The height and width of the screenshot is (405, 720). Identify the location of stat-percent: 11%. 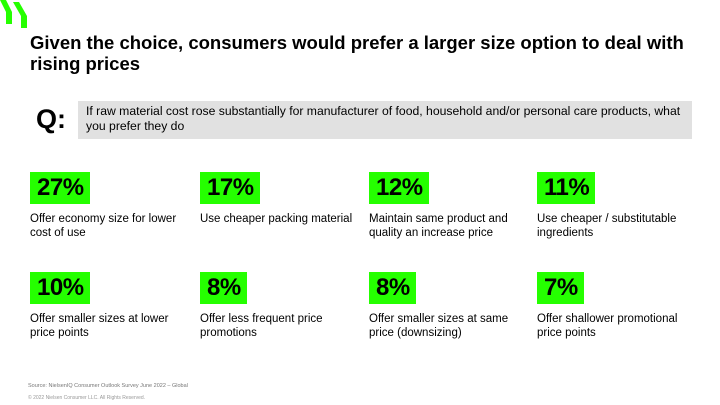
(566, 188).